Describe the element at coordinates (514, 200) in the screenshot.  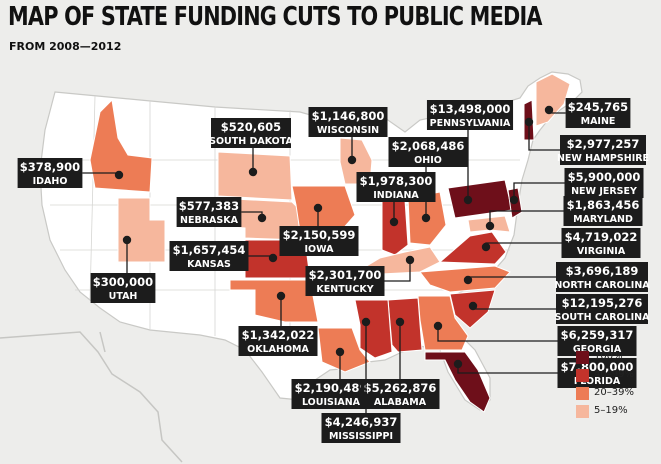
I see `callout-dot-new-jersey` at that location.